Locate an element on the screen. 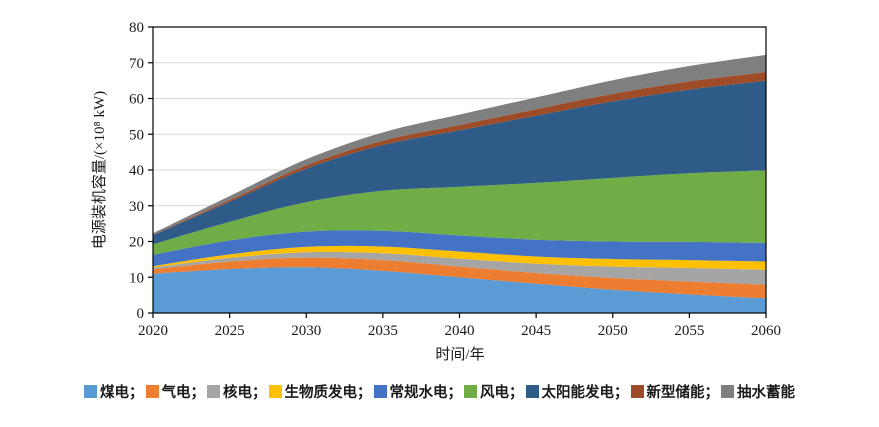 This screenshot has width=879, height=427. area-gas is located at coordinates (459, 278).